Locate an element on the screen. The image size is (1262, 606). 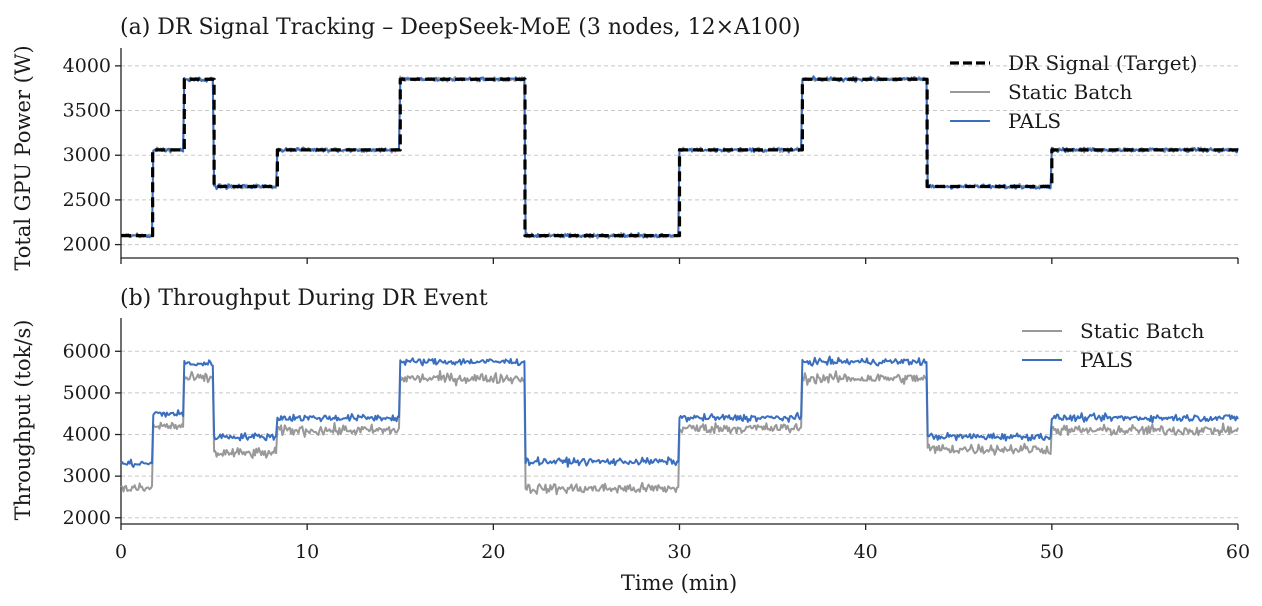
x-tick-label: 50 is located at coordinates (1052, 552).